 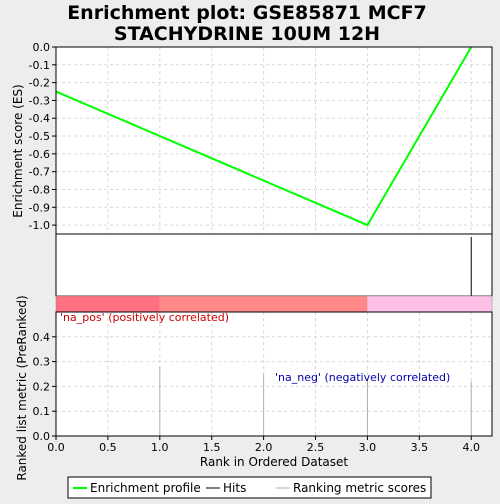 I want to click on es-tick-label: -0.7, so click(x=39, y=172).